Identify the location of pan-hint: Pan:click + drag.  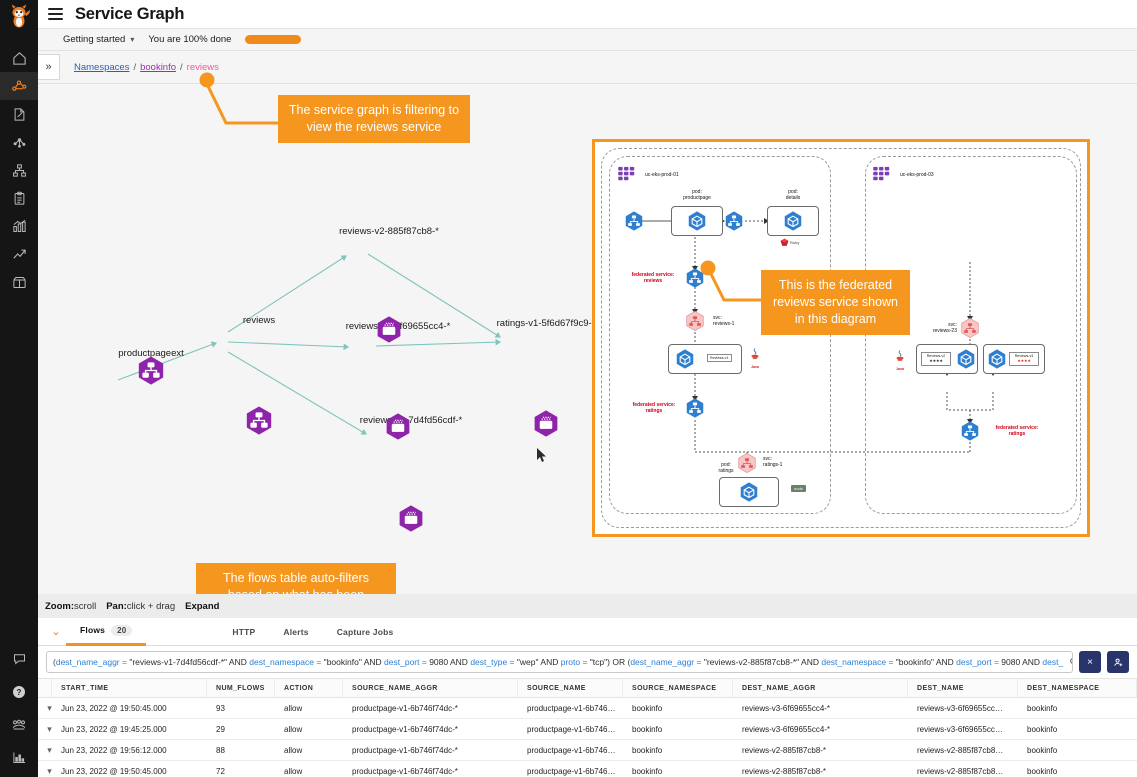
(140, 606).